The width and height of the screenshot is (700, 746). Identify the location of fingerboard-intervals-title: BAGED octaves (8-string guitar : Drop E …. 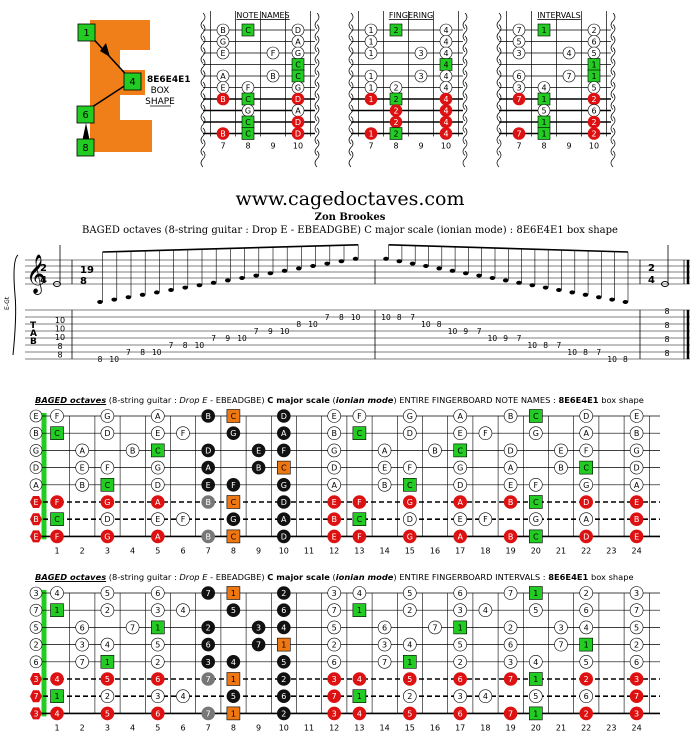
(334, 577).